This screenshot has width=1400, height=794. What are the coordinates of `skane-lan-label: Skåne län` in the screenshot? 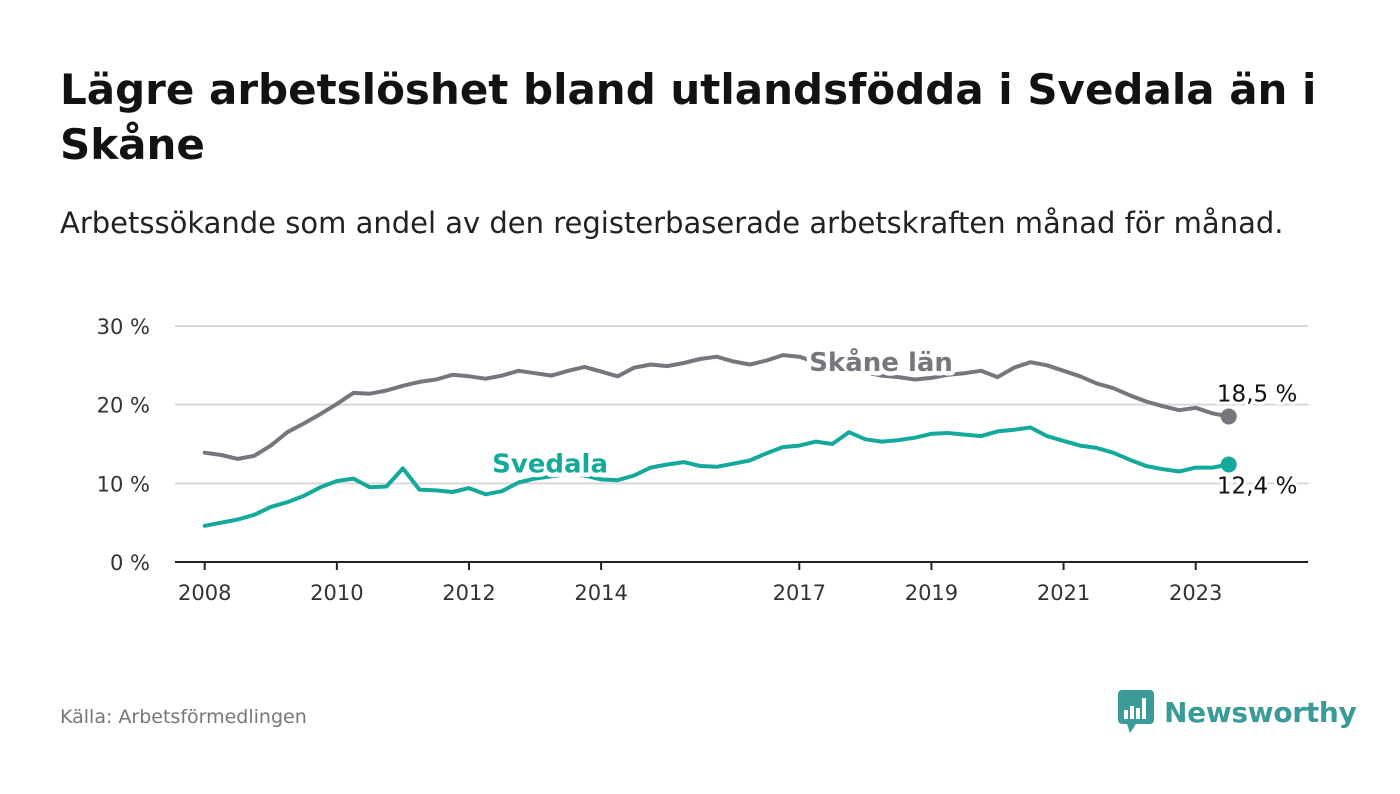 It's located at (881, 362).